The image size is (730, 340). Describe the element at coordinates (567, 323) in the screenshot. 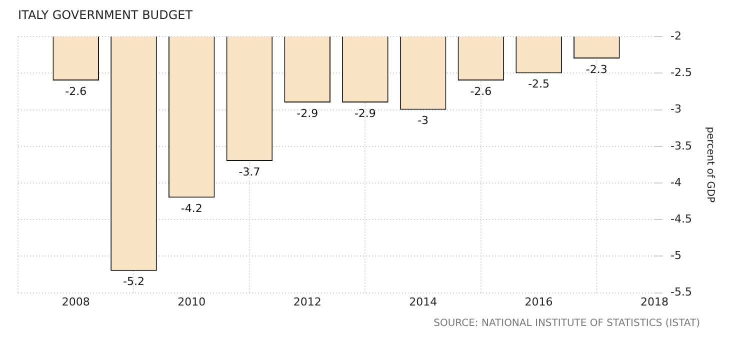

I see `source-note: SOURCE: NATIONAL INSTITUTE OF STATISTICS (ISTAT)` at that location.